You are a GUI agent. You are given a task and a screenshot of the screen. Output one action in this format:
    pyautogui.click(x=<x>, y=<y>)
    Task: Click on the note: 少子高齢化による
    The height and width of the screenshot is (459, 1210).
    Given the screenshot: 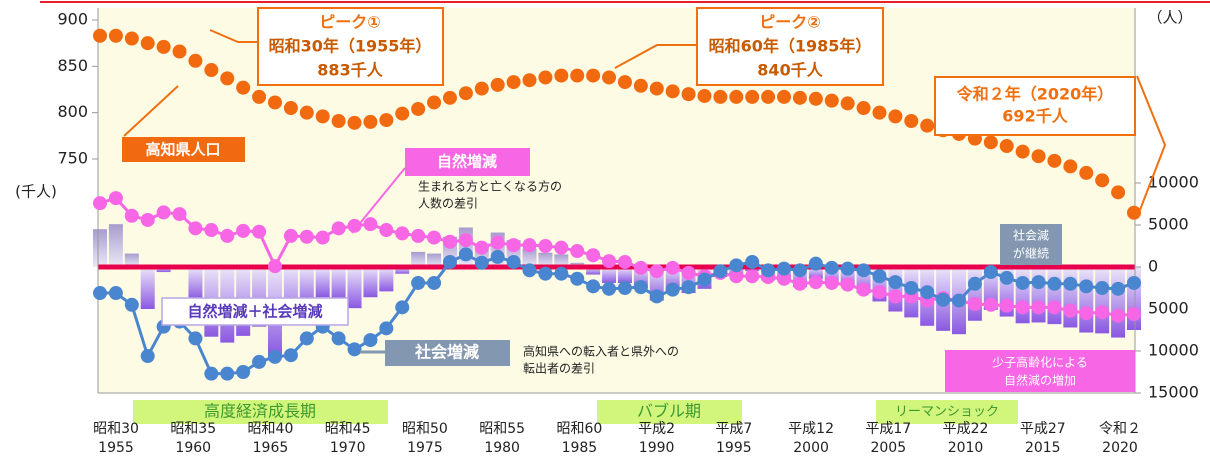 What is the action you would take?
    pyautogui.click(x=1040, y=362)
    